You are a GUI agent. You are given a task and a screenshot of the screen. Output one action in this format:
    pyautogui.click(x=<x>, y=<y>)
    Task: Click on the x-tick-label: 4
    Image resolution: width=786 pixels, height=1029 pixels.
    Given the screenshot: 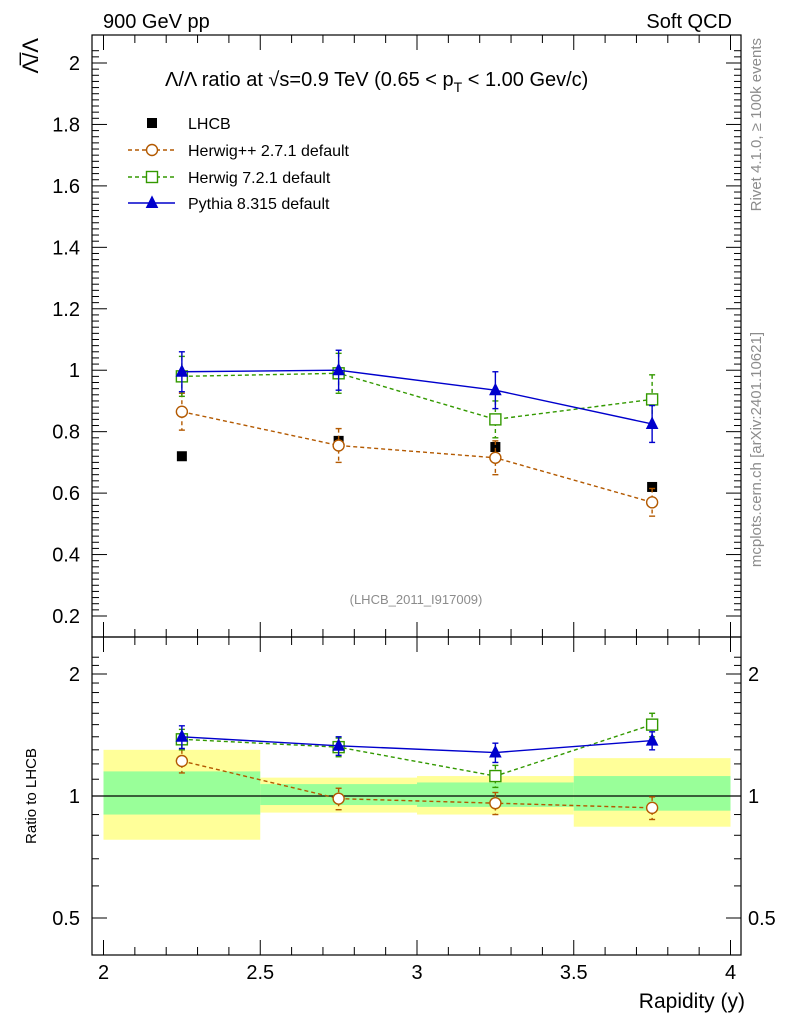 What is the action you would take?
    pyautogui.click(x=730, y=973)
    